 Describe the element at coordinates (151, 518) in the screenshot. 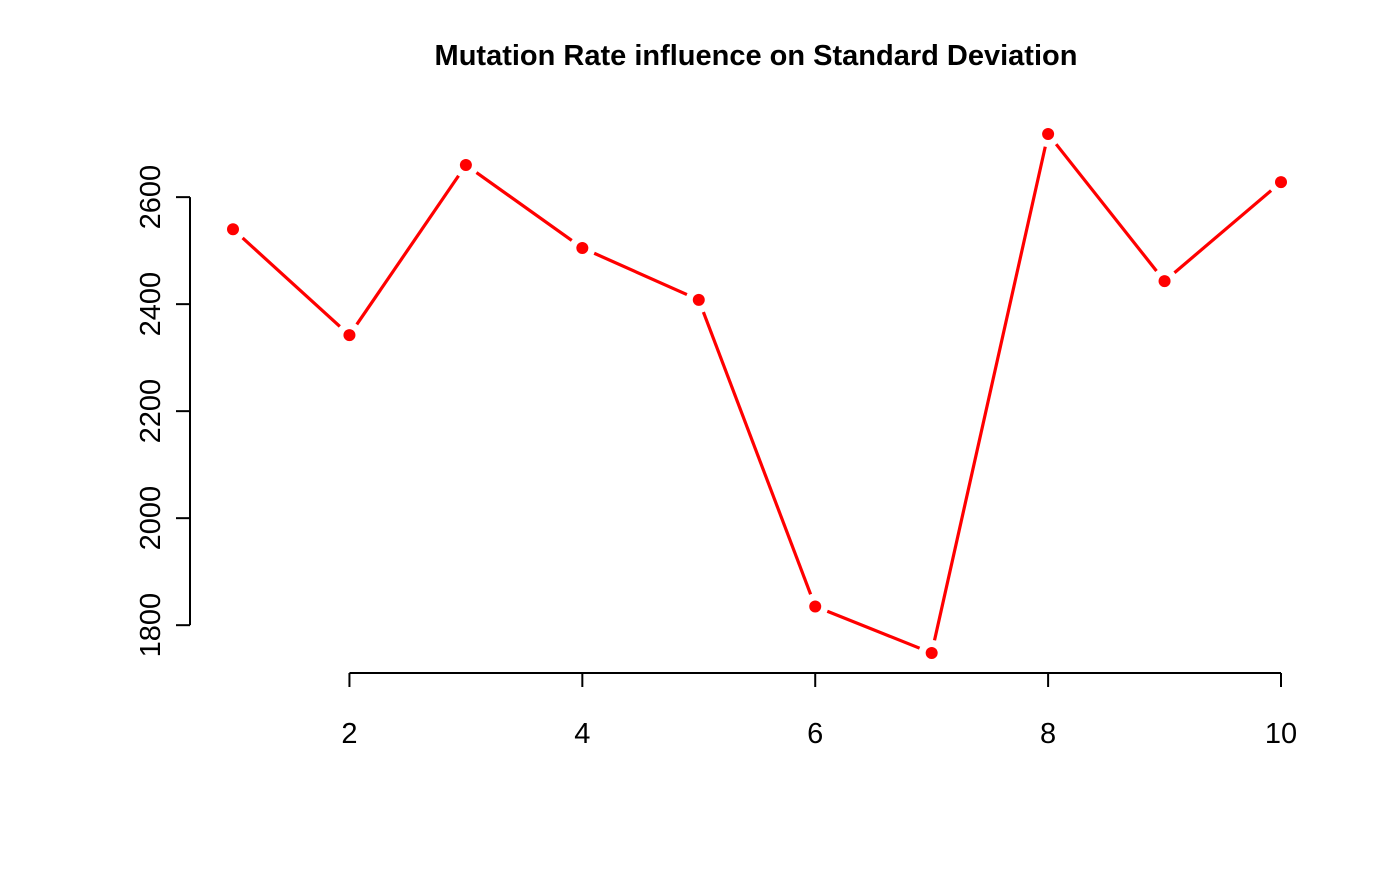

I see `y-tick-label: 2000` at that location.